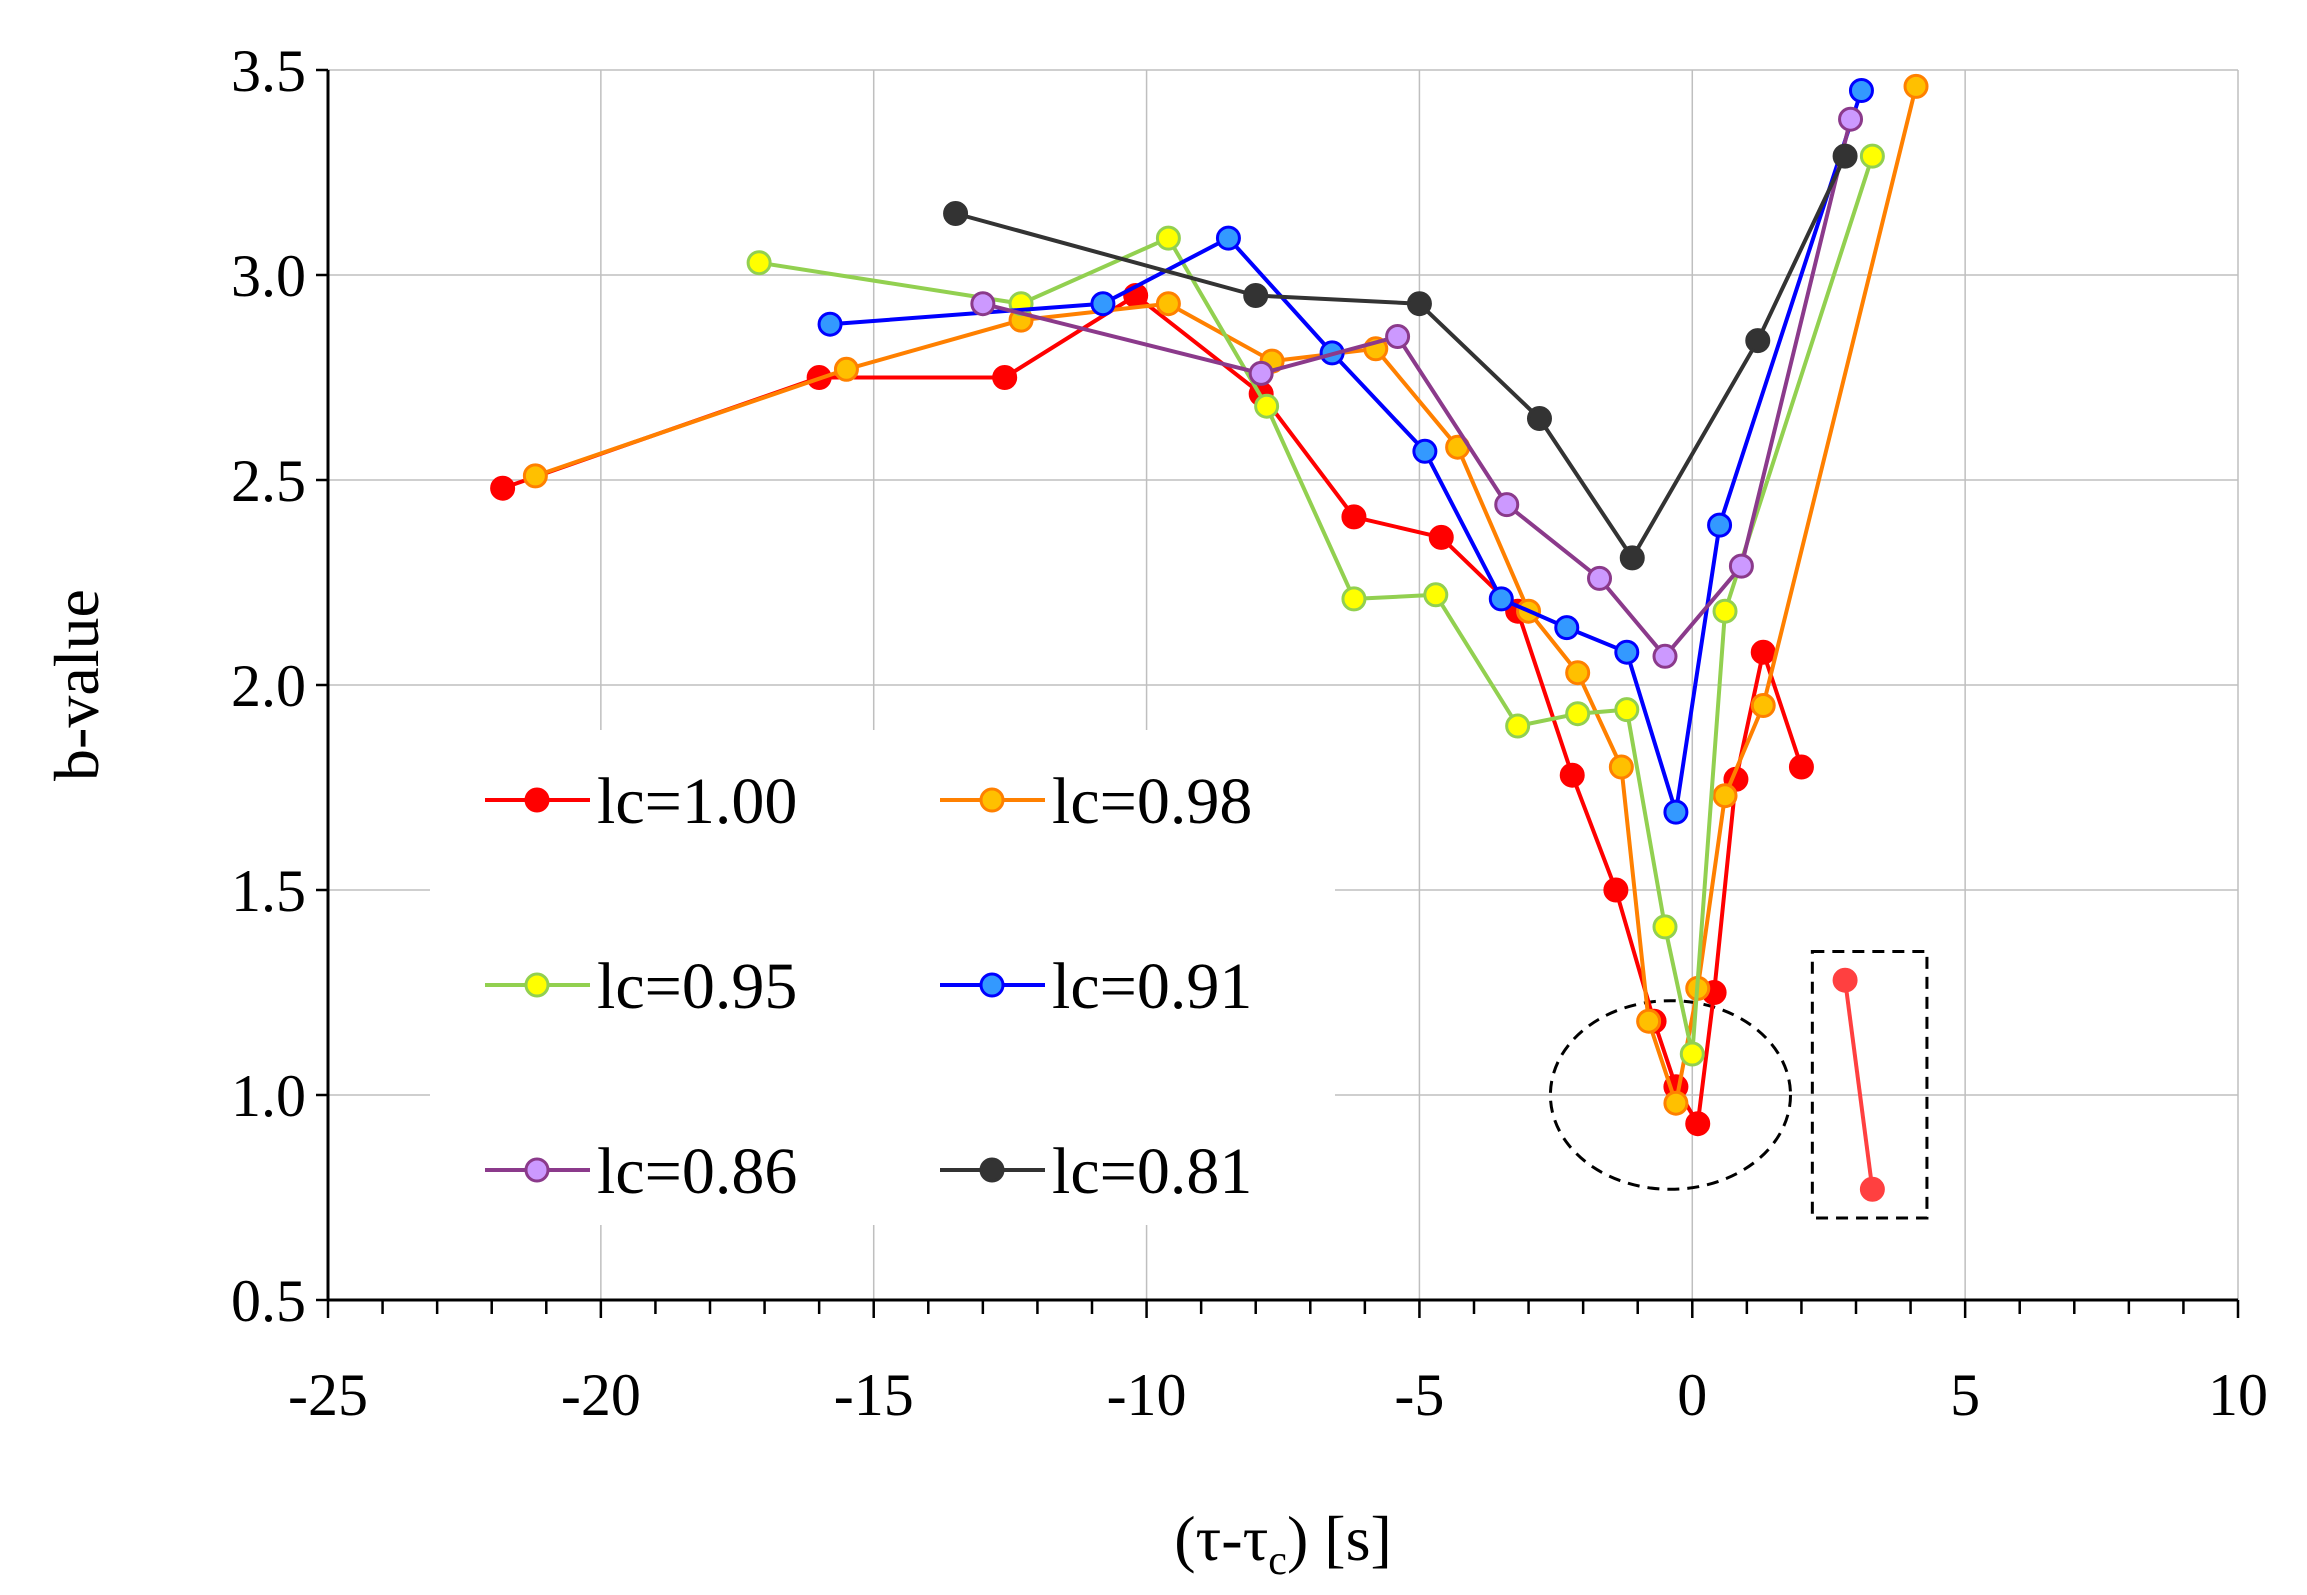 The width and height of the screenshot is (2307, 1595). I want to click on x-tick-label-1: -20, so click(601, 1395).